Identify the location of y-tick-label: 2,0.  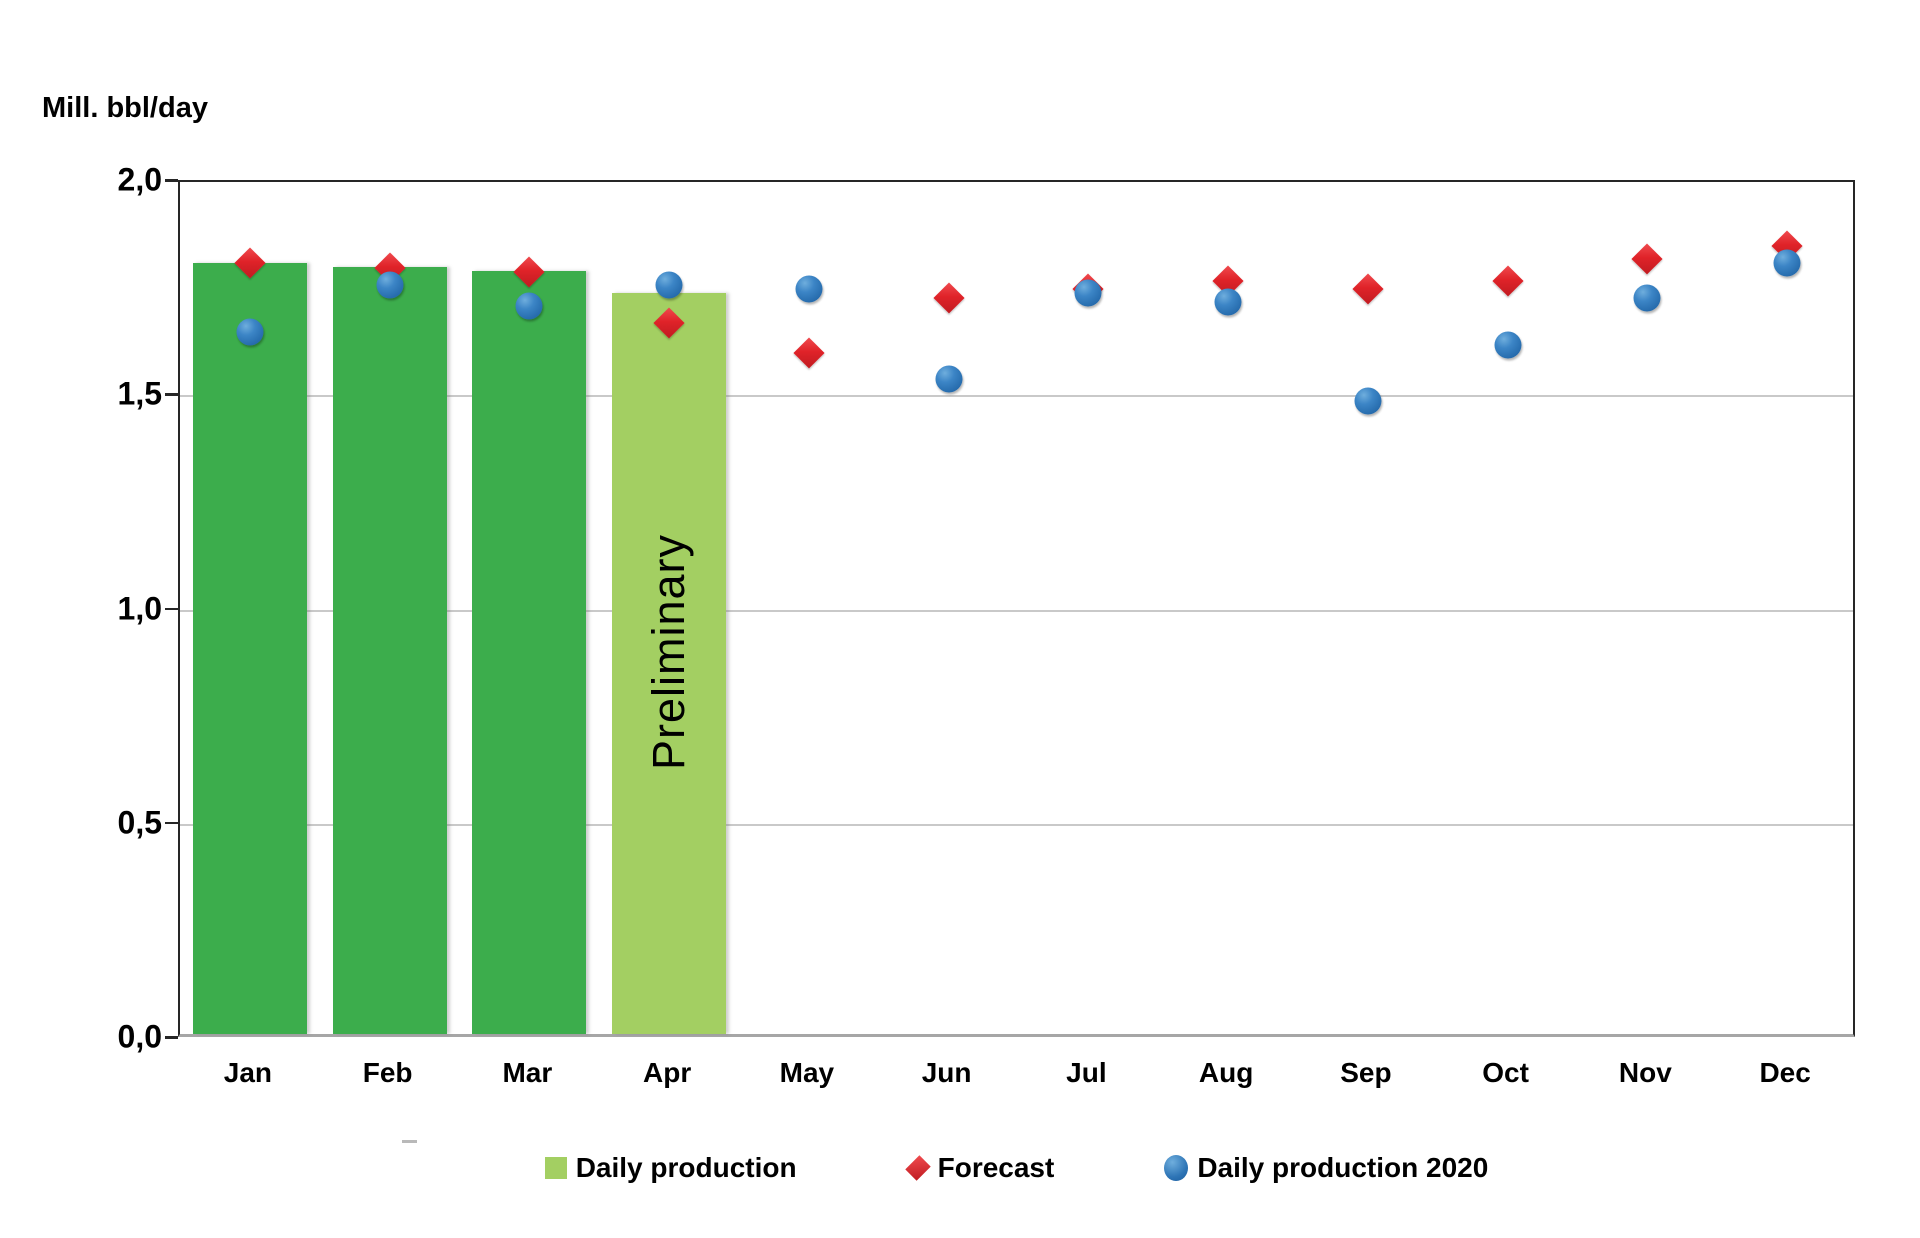
(139, 179).